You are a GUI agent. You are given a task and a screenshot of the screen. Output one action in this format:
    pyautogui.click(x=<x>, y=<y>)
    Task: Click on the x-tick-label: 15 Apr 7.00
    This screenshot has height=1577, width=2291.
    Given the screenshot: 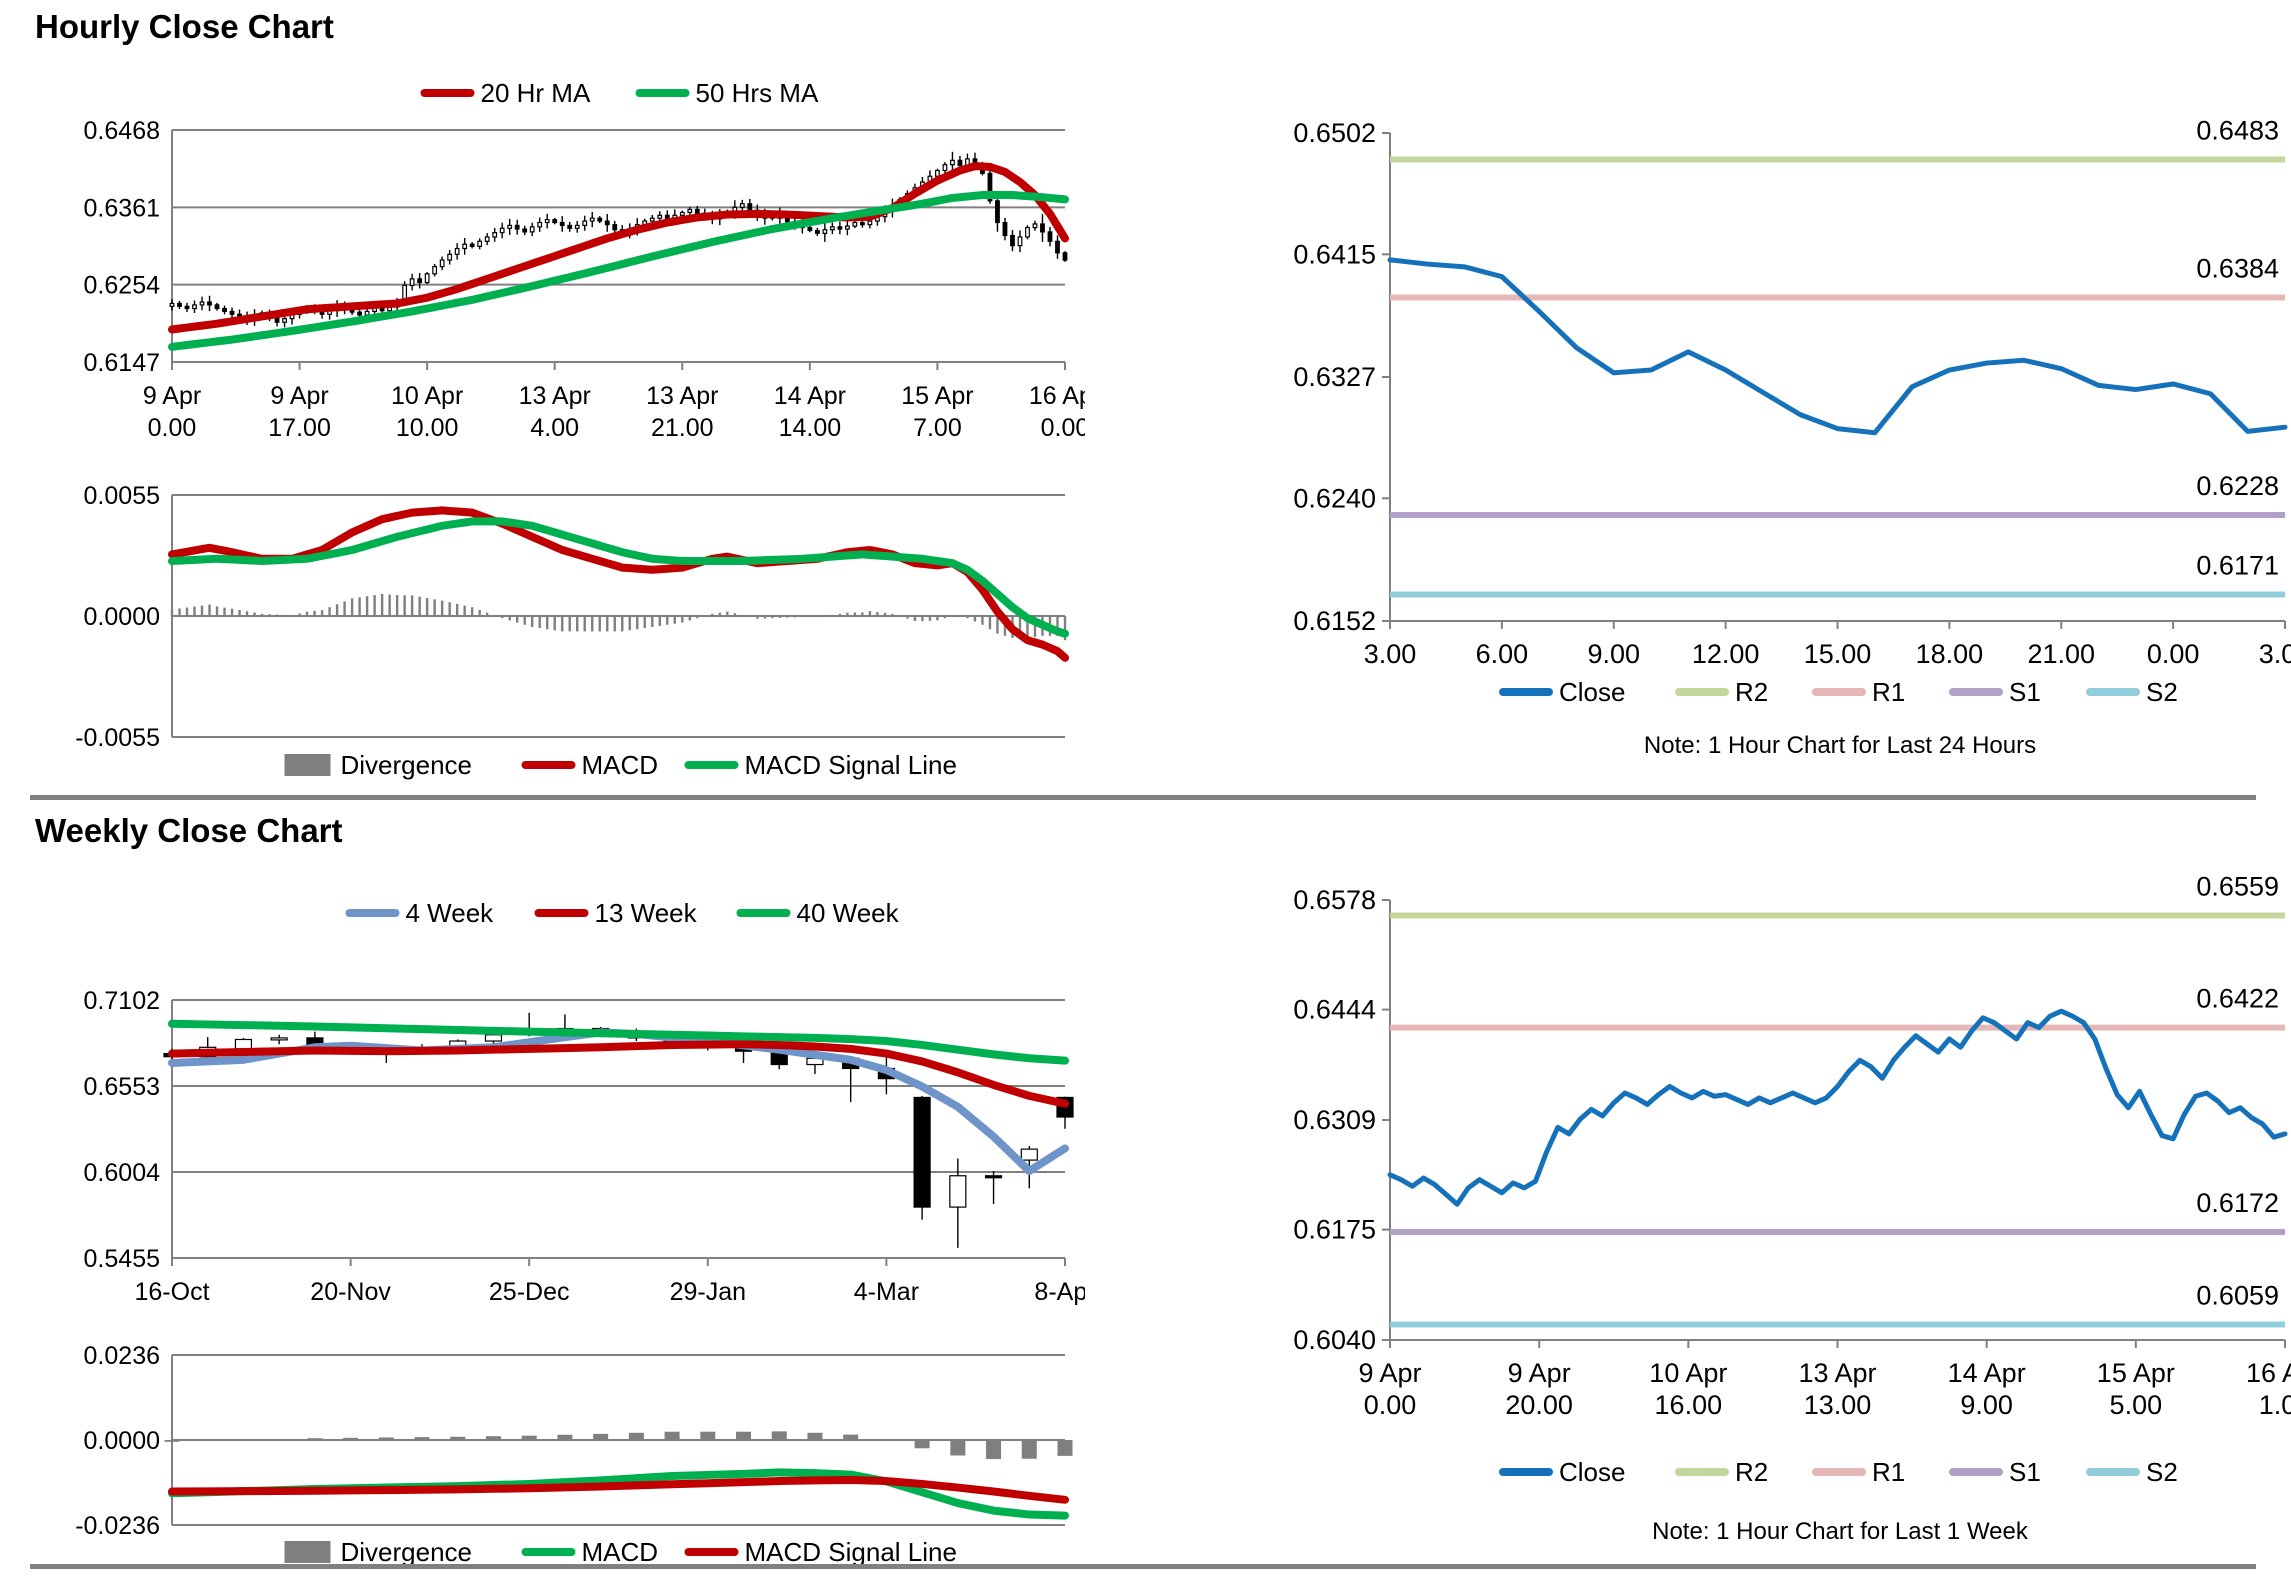 What is the action you would take?
    pyautogui.click(x=937, y=412)
    